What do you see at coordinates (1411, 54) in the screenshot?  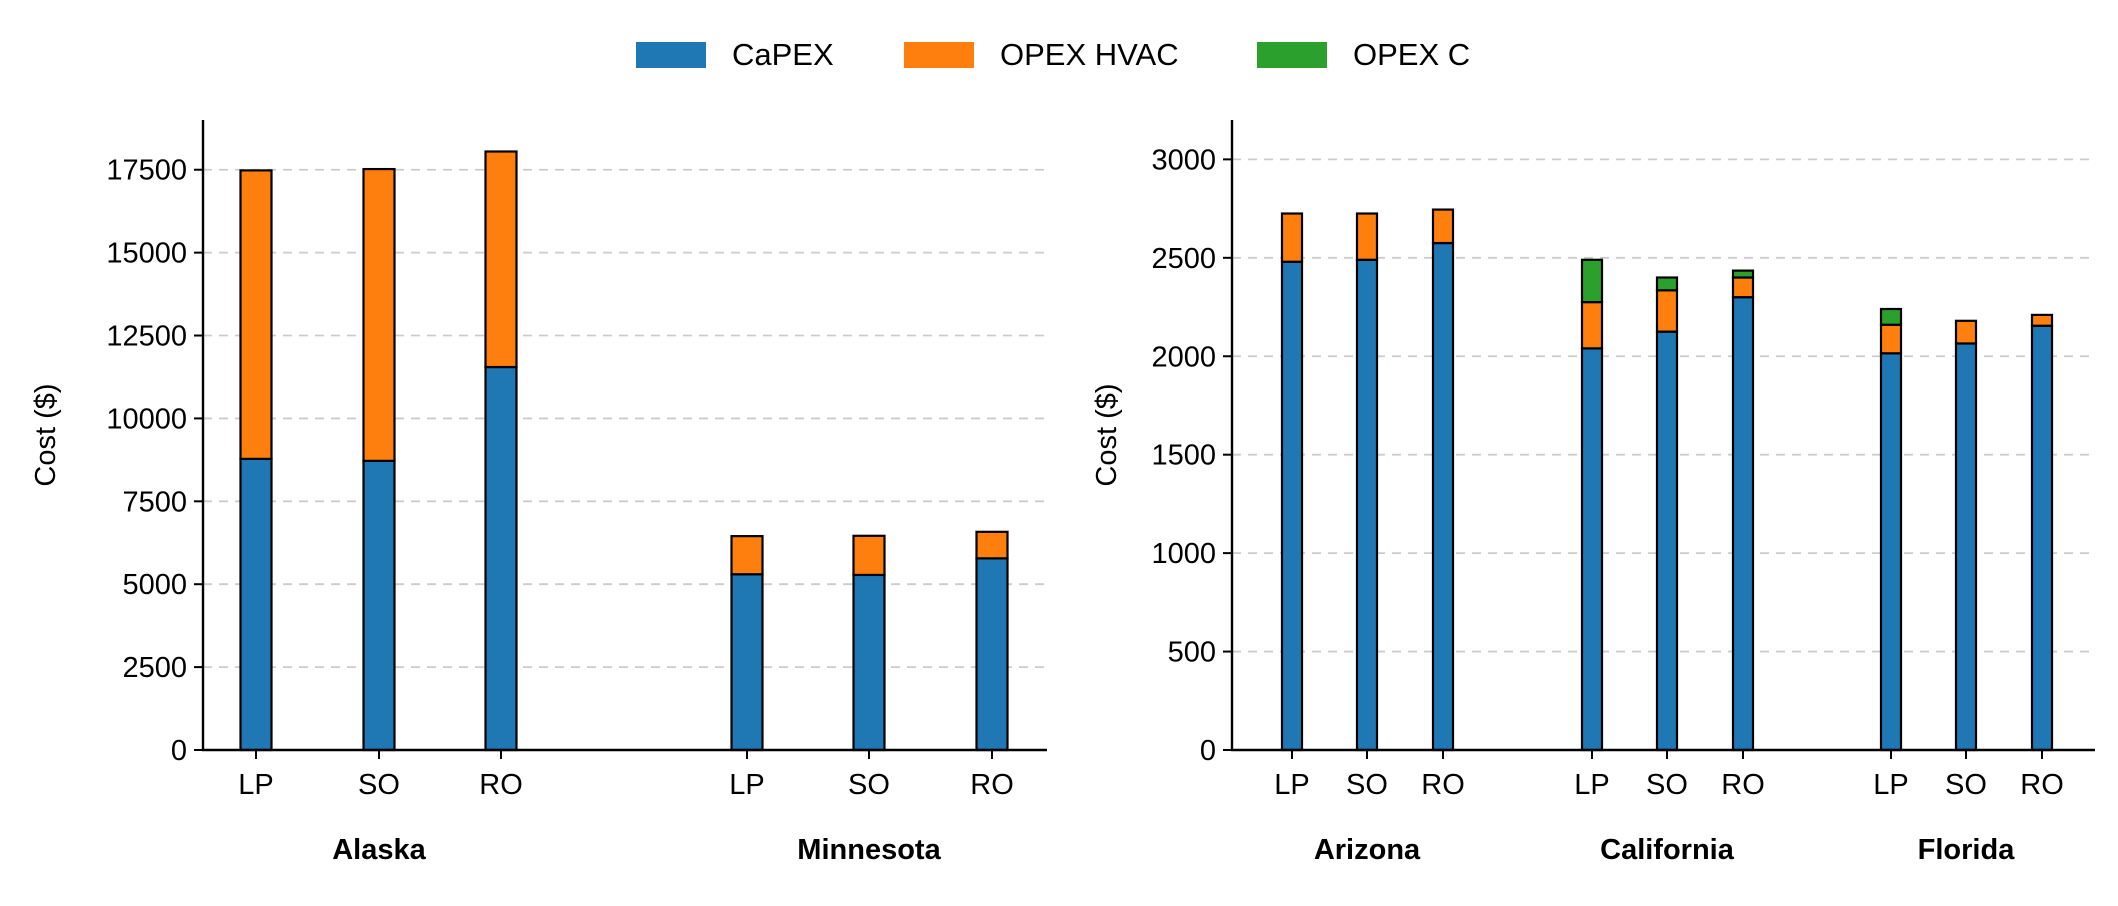 I see `legend-label-3: OPEX C` at bounding box center [1411, 54].